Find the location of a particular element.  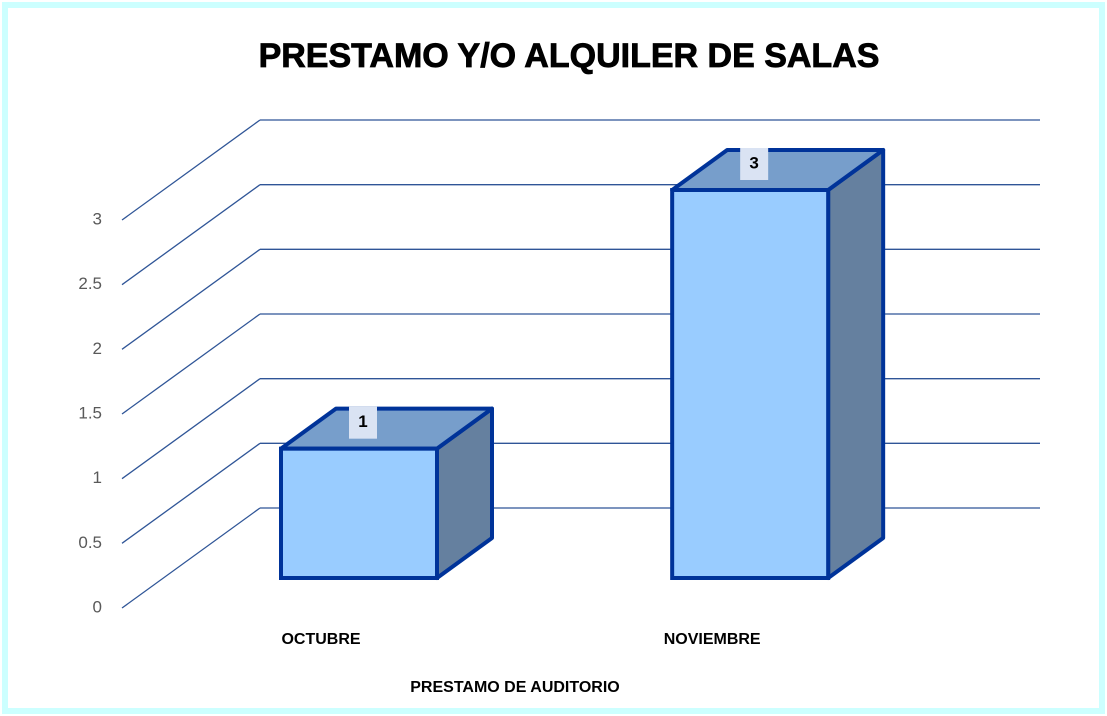

y-tick-label: 1 is located at coordinates (97, 477).